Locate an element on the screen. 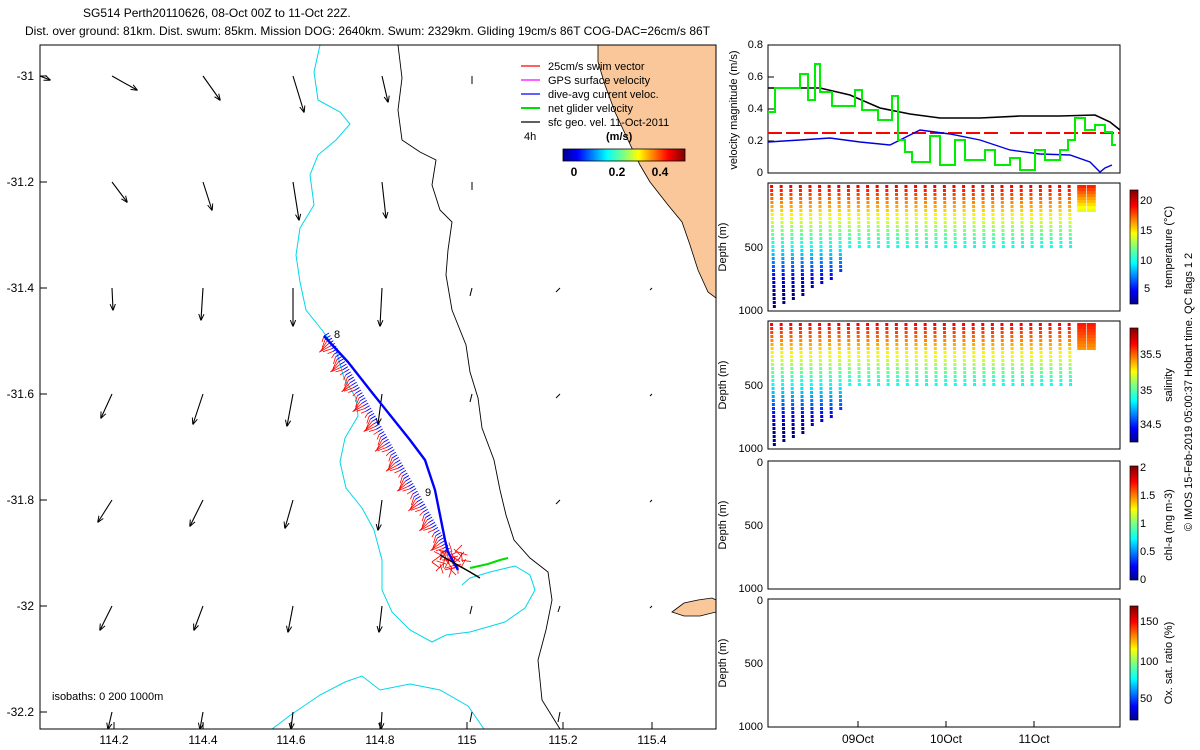  sal-cbar-tick: 34.5 is located at coordinates (1150, 425).